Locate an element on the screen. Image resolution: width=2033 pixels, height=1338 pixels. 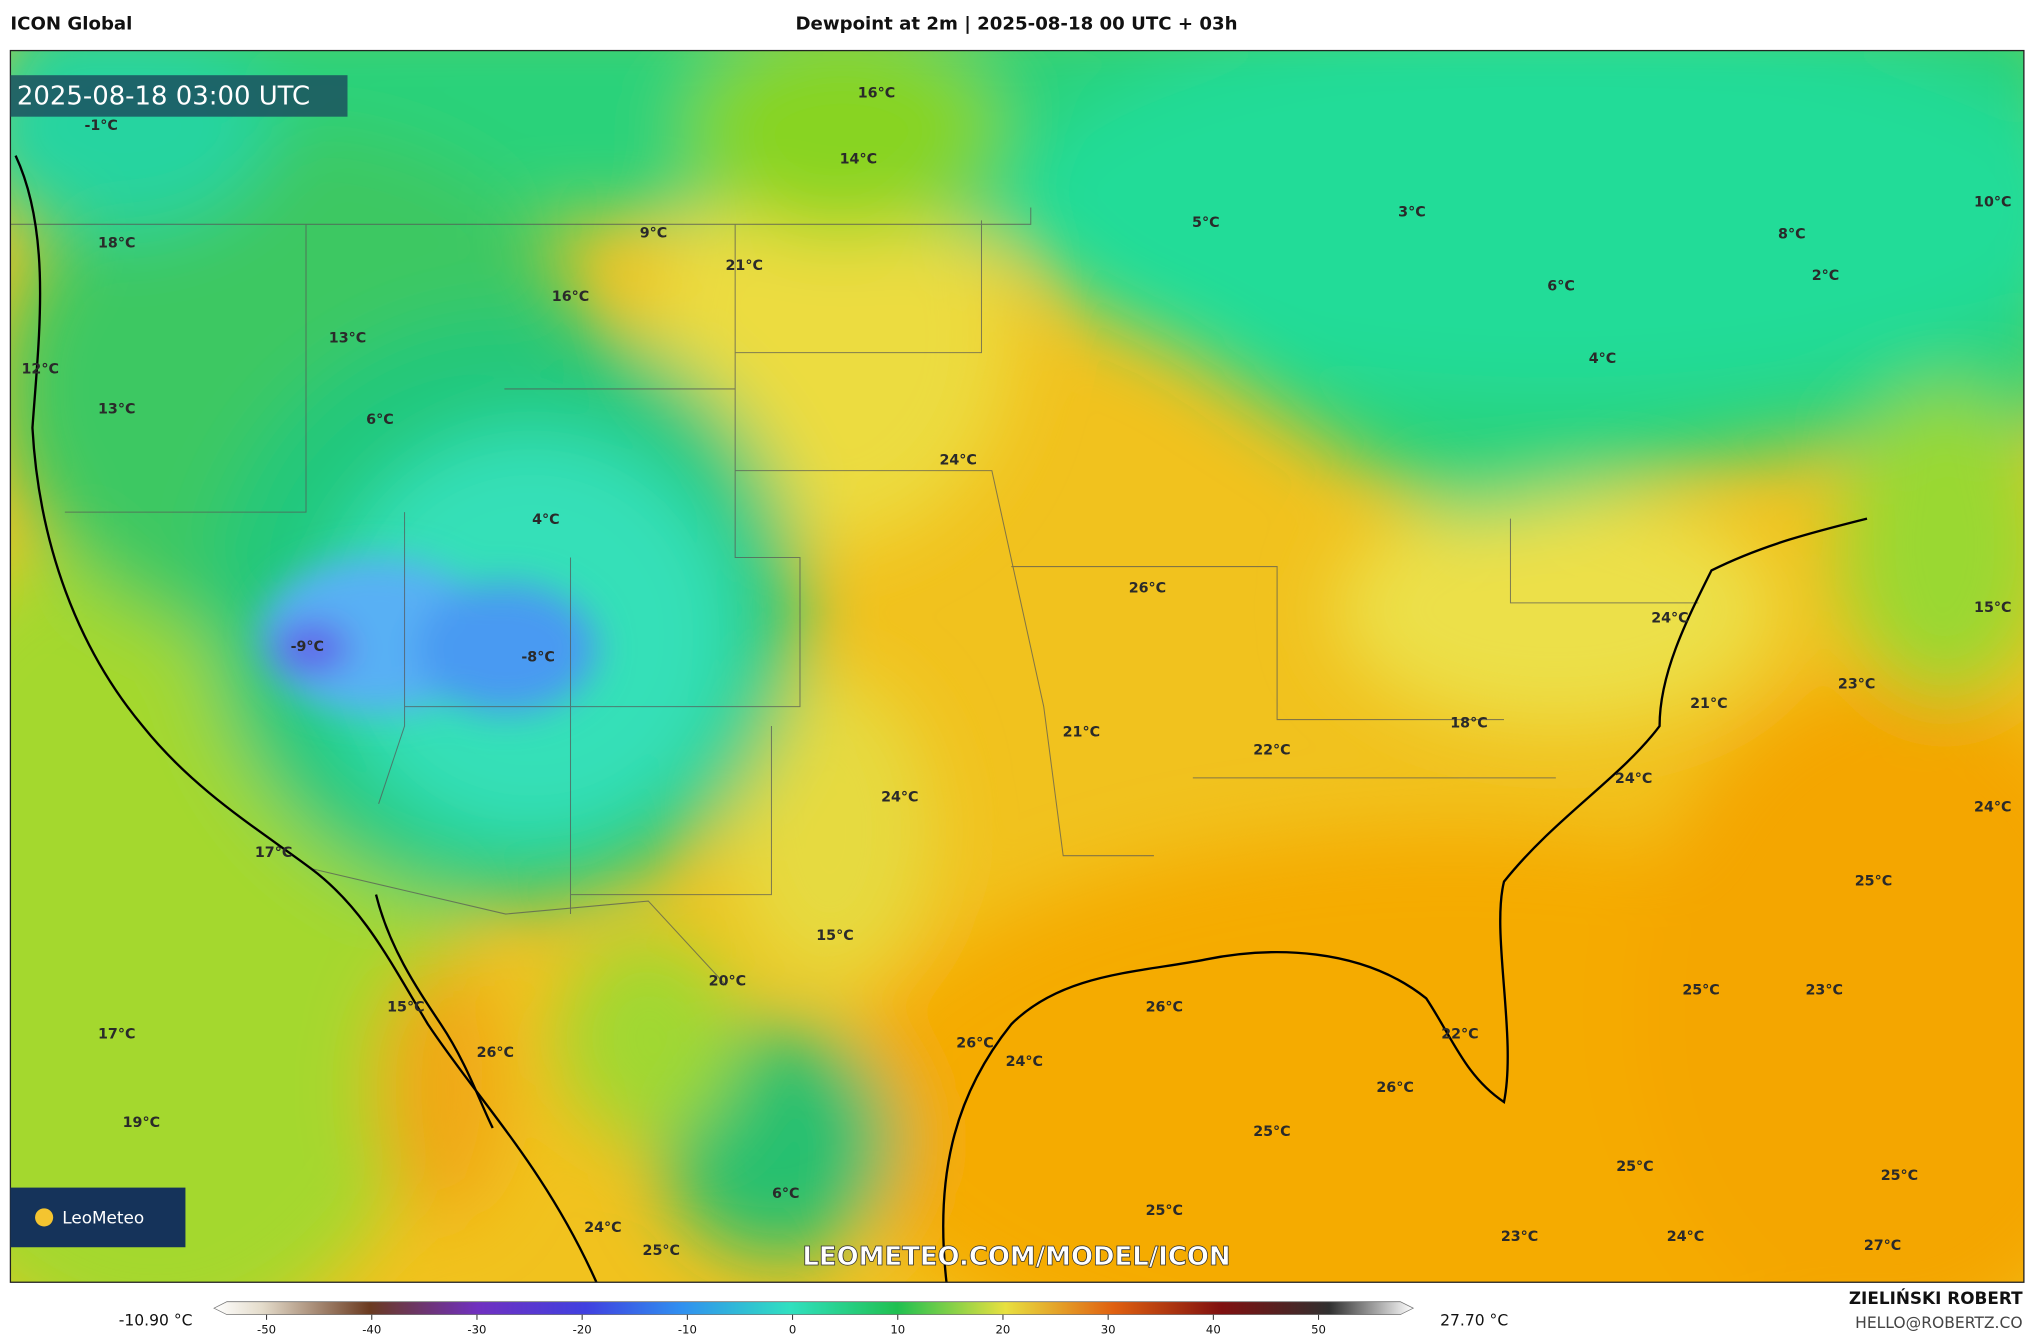
timestamp: 2025-08-18 03:00 UTC is located at coordinates (163, 97).